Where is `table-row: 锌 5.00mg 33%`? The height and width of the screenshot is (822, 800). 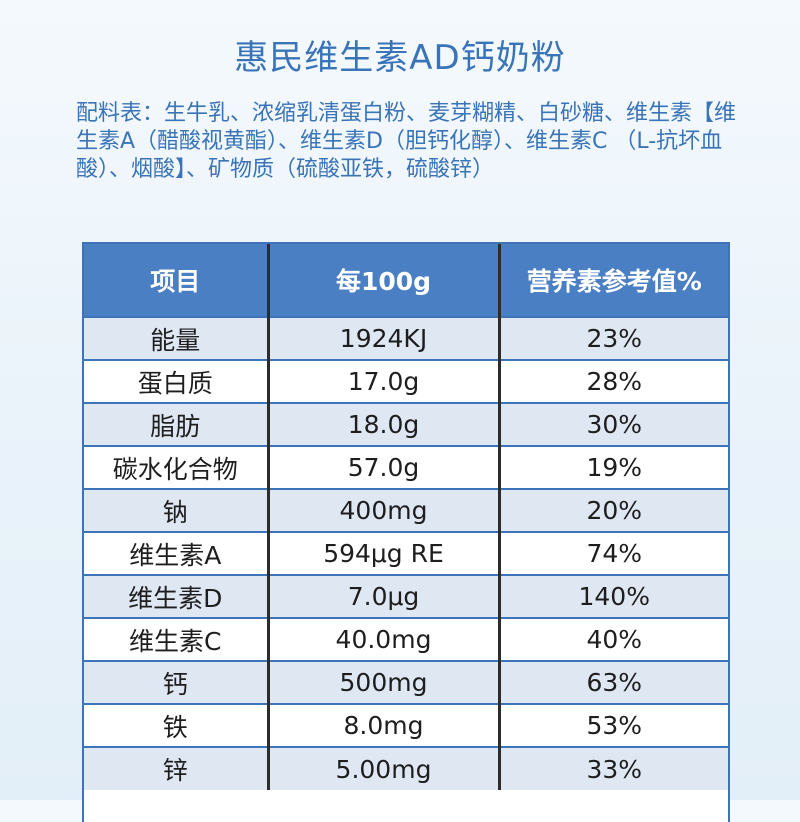 table-row: 锌 5.00mg 33% is located at coordinates (406, 768).